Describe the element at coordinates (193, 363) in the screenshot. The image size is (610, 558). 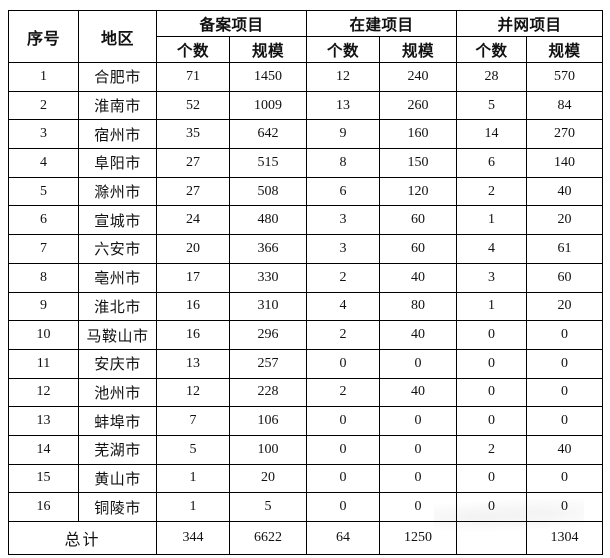
I see `cell-filed-count: 13` at that location.